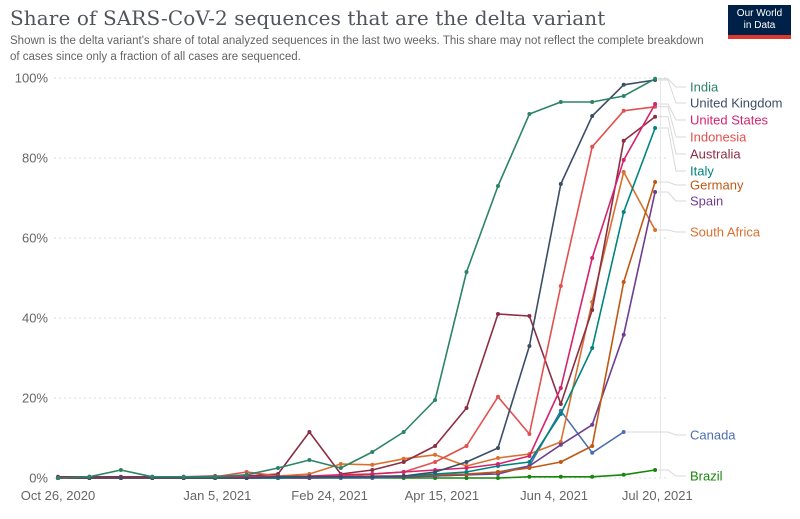 The width and height of the screenshot is (800, 519). What do you see at coordinates (706, 476) in the screenshot?
I see `legend-label-brazil: Brazil` at bounding box center [706, 476].